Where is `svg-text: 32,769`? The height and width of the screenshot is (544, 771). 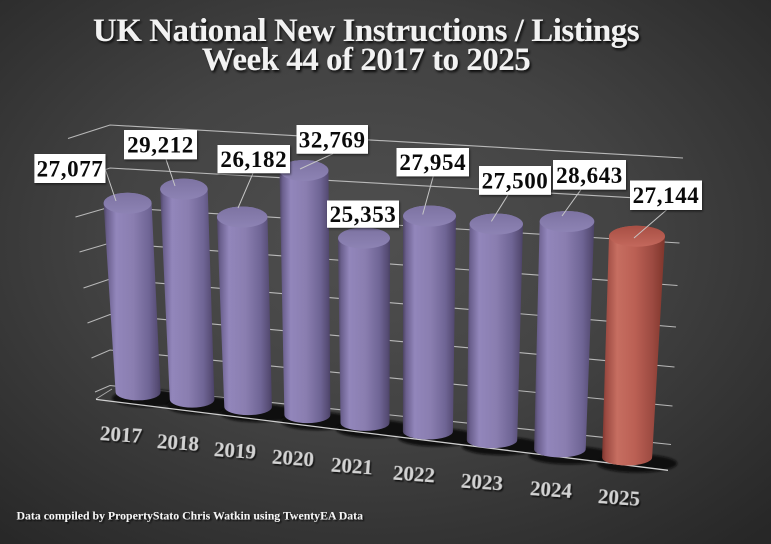 svg-text: 32,769 is located at coordinates (332, 139).